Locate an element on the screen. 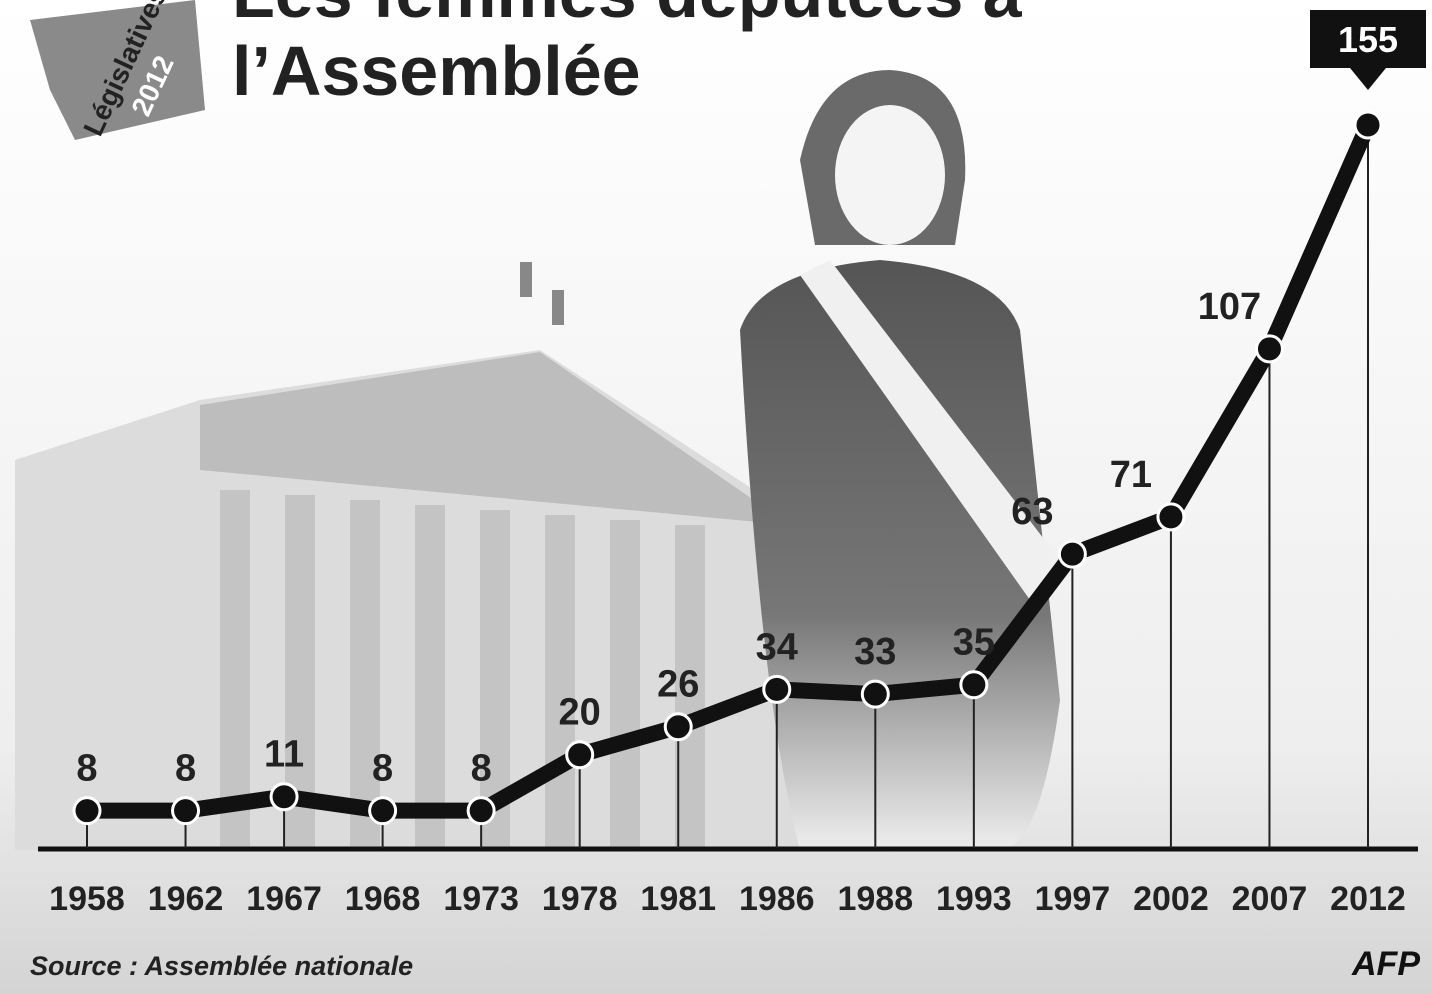 The height and width of the screenshot is (993, 1432). logo: Législatives 2012 is located at coordinates (117, 70).